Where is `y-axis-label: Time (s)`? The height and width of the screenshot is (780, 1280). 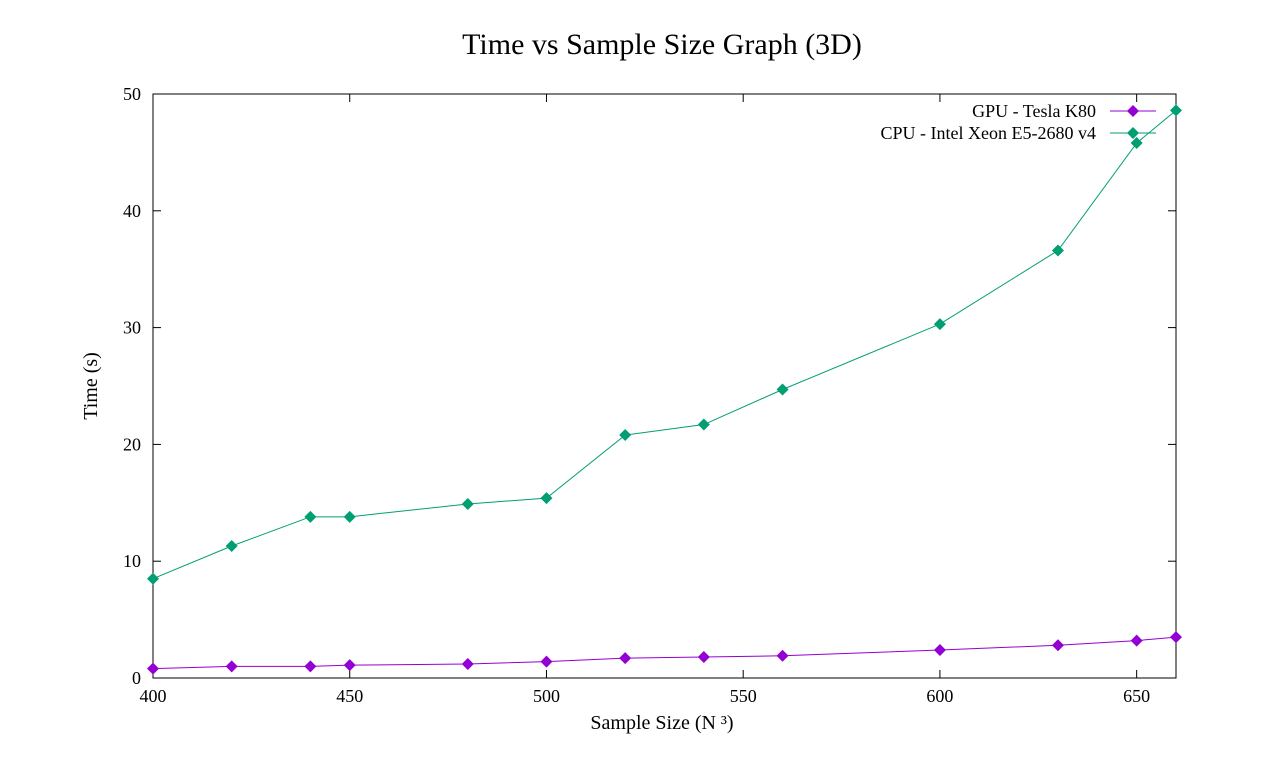
y-axis-label: Time (s) is located at coordinates (91, 386).